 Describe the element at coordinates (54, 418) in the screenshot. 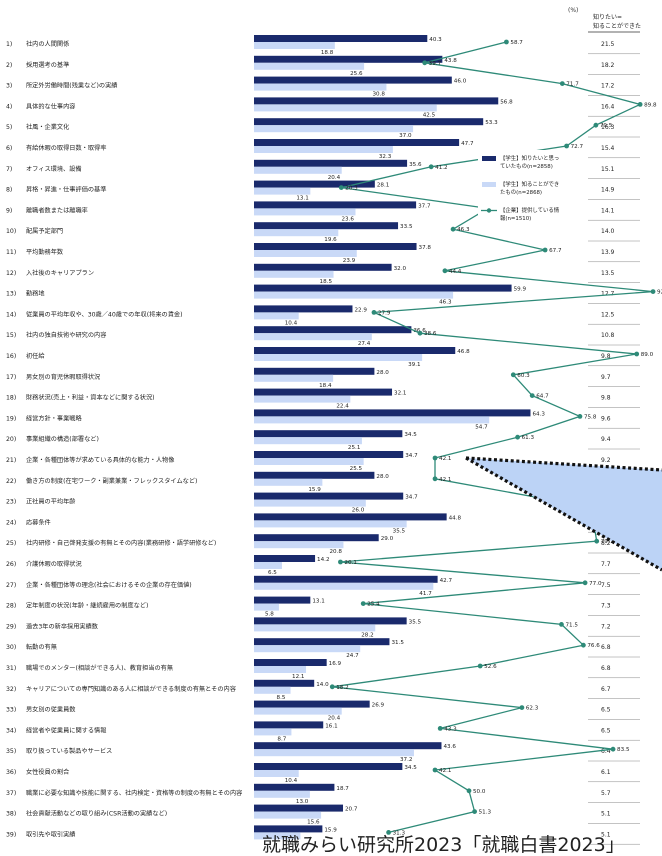

I see `category-label: 経営方針・事業戦略` at that location.